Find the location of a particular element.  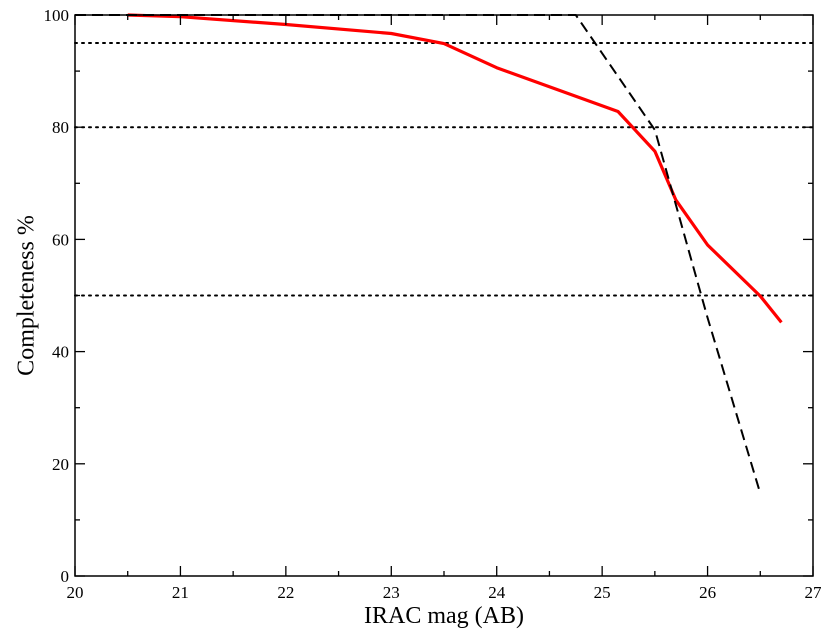

y-axis-title: Completeness % is located at coordinates (27, 295).